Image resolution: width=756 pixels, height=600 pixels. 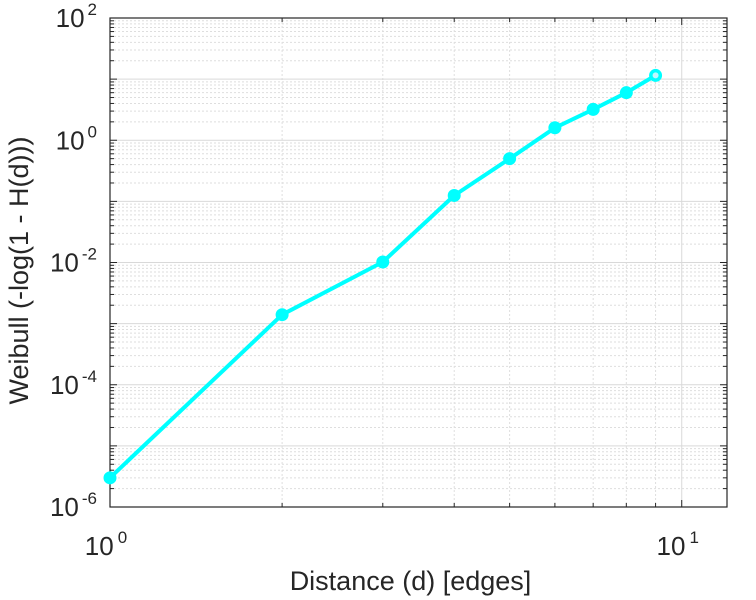 I want to click on y-tick-label: 10 2, so click(x=76, y=16).